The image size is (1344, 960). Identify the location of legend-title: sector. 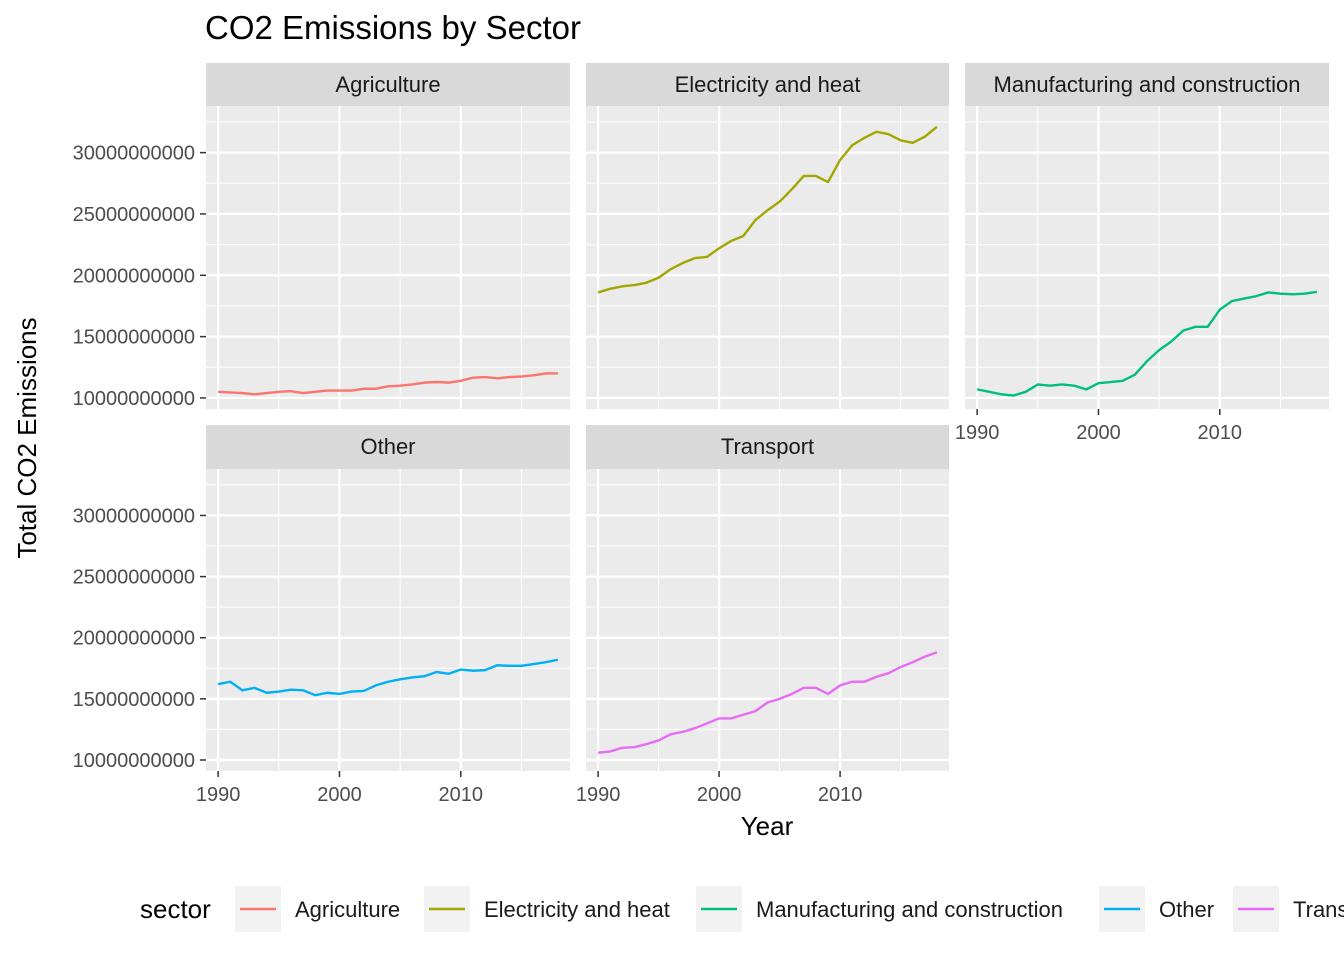
(175, 909).